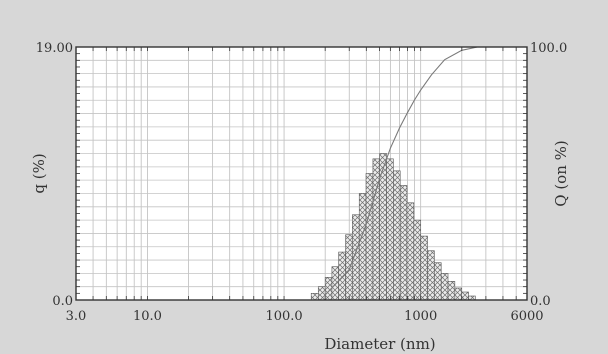  What do you see at coordinates (548, 48) in the screenshot?
I see `y2-tick-label: 100.0` at bounding box center [548, 48].